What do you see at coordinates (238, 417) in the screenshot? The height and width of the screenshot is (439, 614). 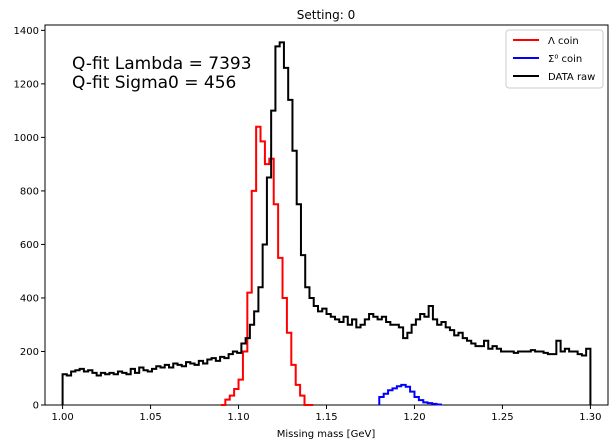 I see `x-tick-label-2: 1.10` at bounding box center [238, 417].